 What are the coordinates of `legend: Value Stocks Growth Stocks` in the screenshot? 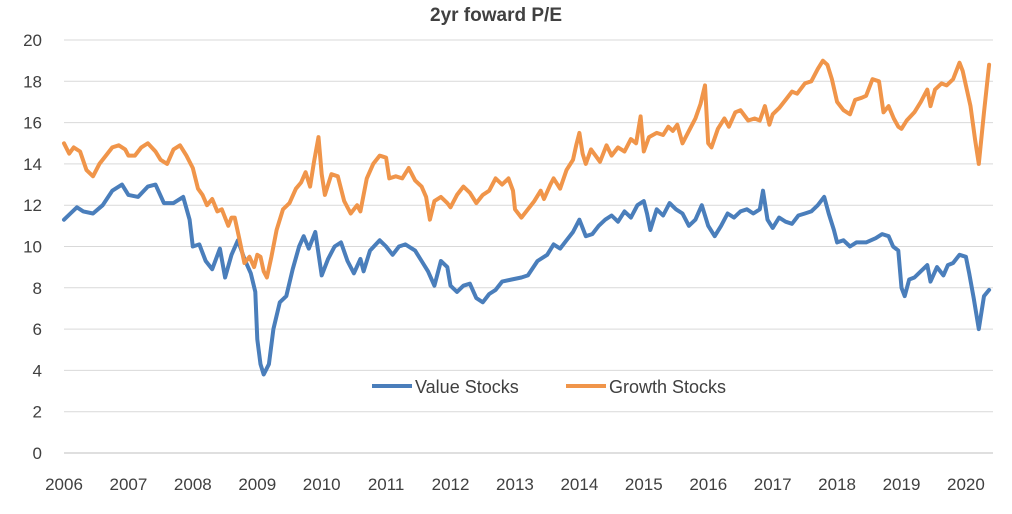 It's located at (549, 387).